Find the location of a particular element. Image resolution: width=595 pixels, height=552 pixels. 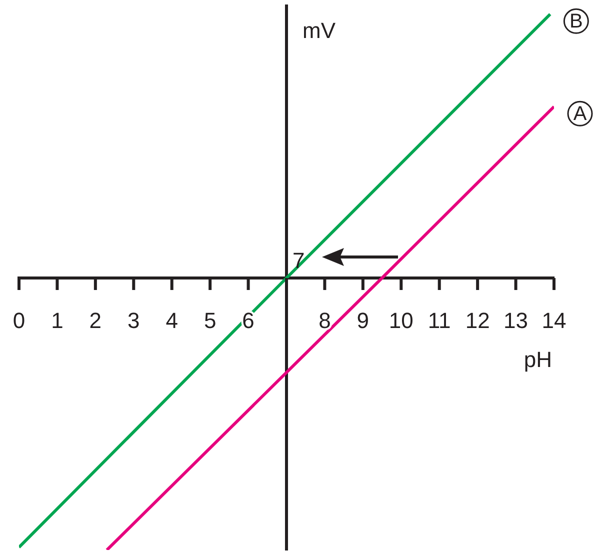

x-tick-label: 13 is located at coordinates (516, 320).